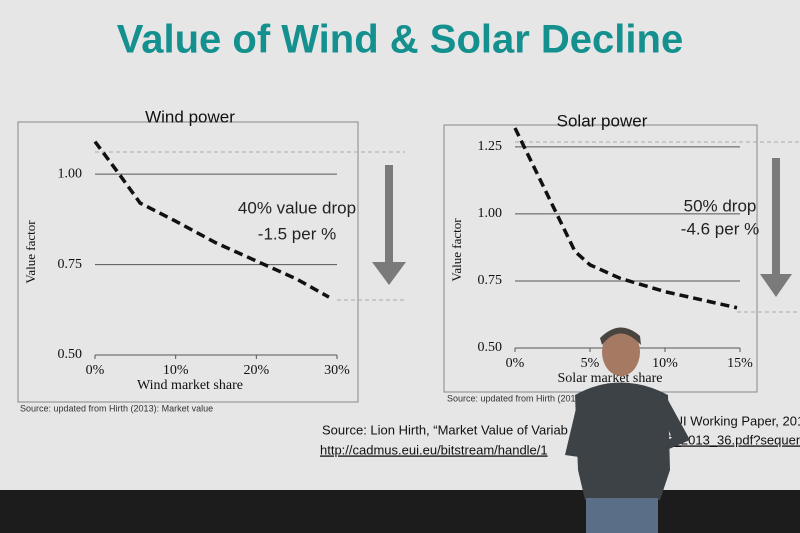 This screenshot has height=533, width=800. I want to click on chart-source: Source: updated from Hirth (2015), so click(515, 398).